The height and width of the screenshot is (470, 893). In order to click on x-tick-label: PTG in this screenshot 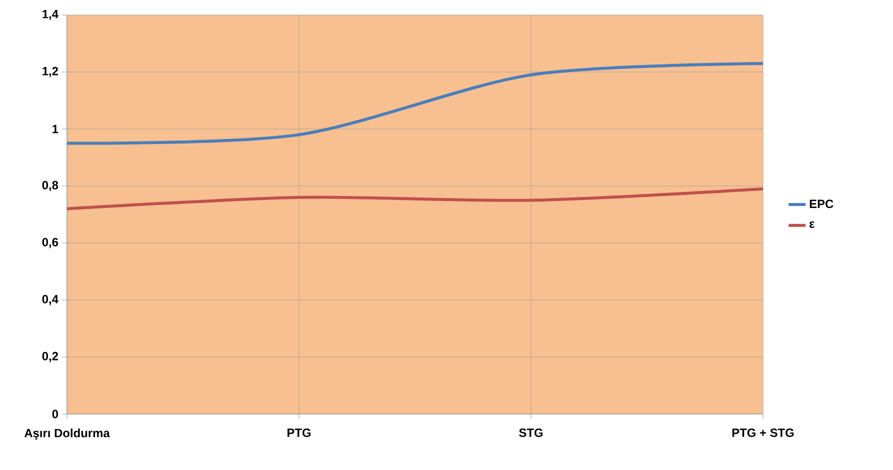, I will do `click(299, 432)`.